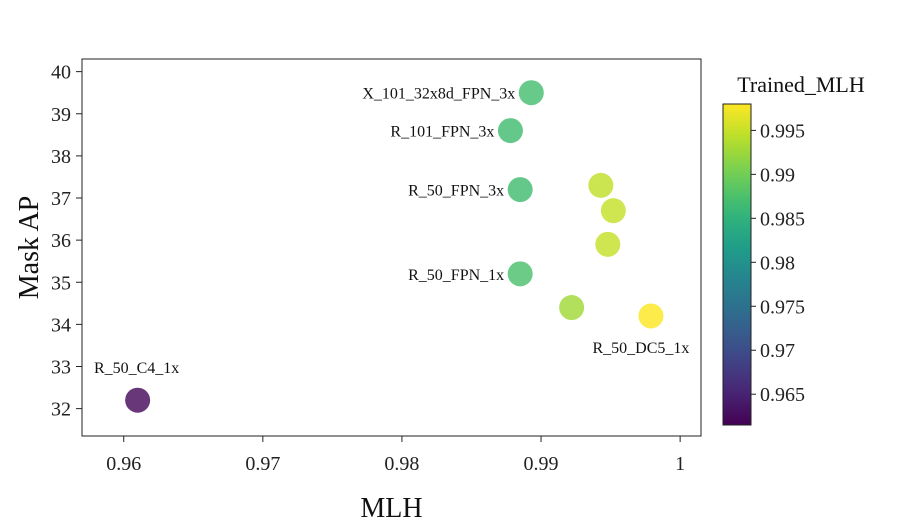  What do you see at coordinates (61, 410) in the screenshot?
I see `y-tick-label: 32` at bounding box center [61, 410].